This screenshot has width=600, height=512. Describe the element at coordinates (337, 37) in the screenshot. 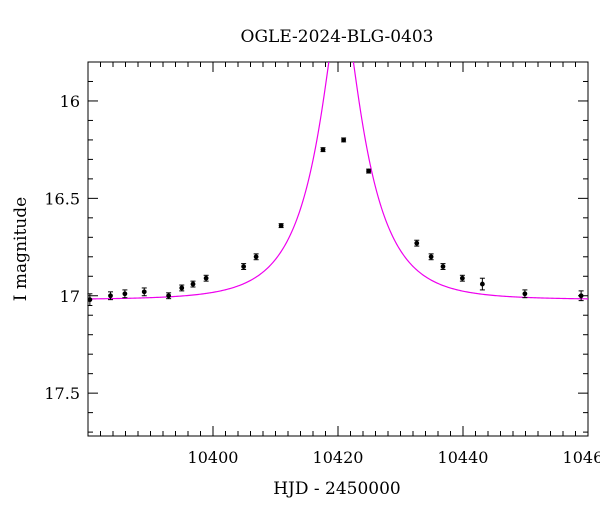

I see `chart-title: OGLE-2024-BLG-0403` at that location.